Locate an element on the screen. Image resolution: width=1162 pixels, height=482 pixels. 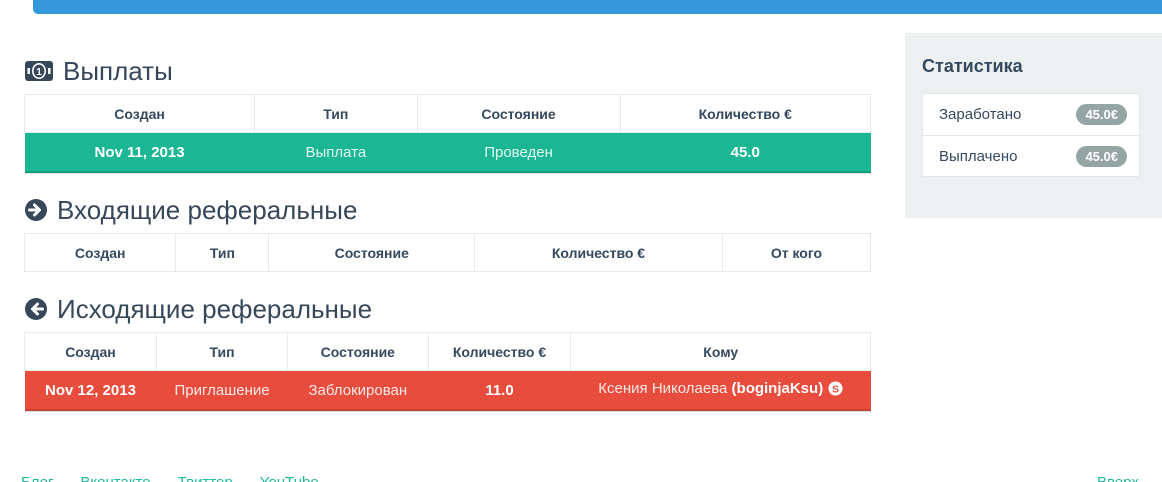
payouts-col-amount: Количество € is located at coordinates (745, 113).